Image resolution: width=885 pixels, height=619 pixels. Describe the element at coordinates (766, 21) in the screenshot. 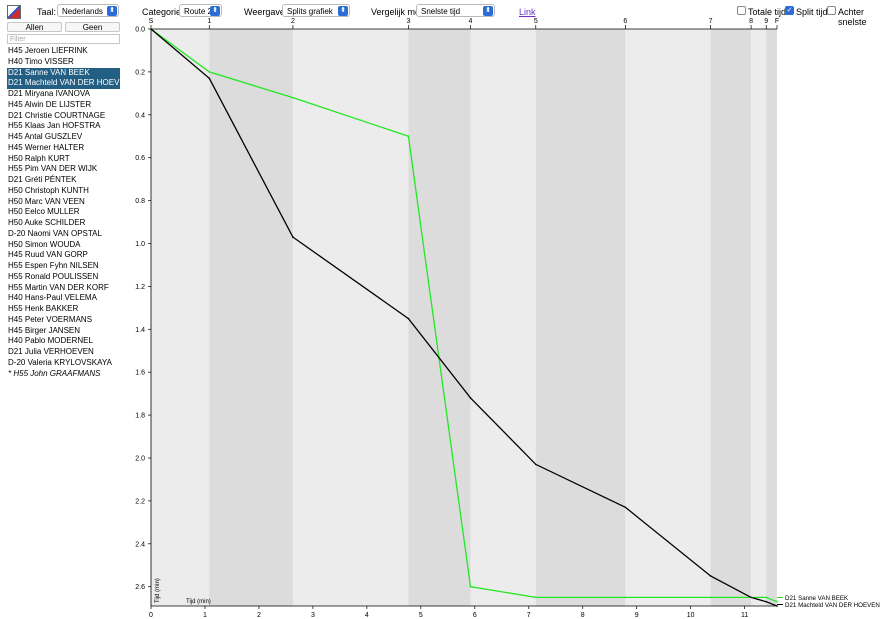

I see `control-label: 9` at that location.